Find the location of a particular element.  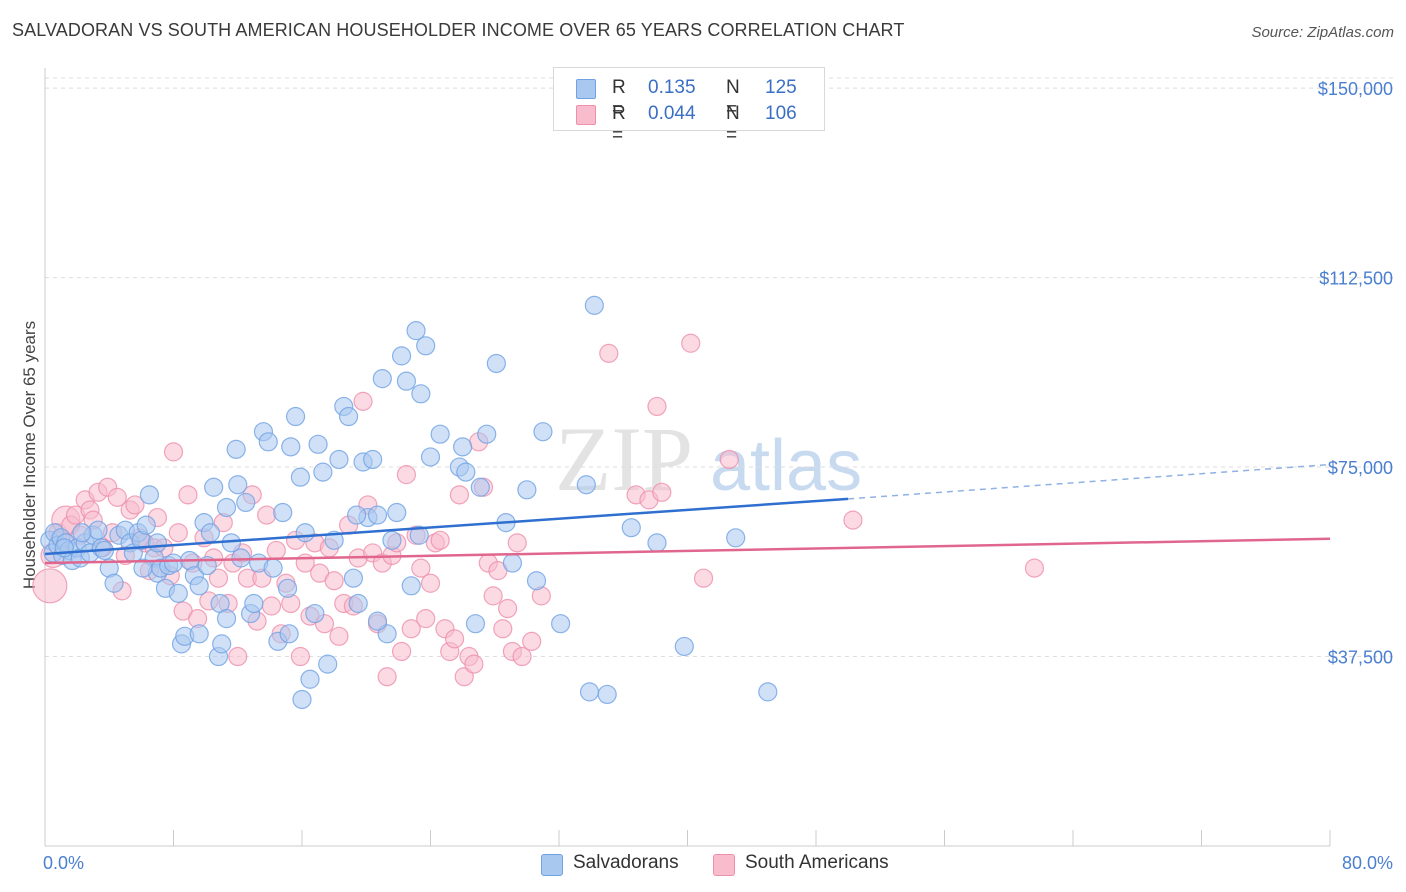

legend-swatch-salvadorans is located at coordinates (586, 89).